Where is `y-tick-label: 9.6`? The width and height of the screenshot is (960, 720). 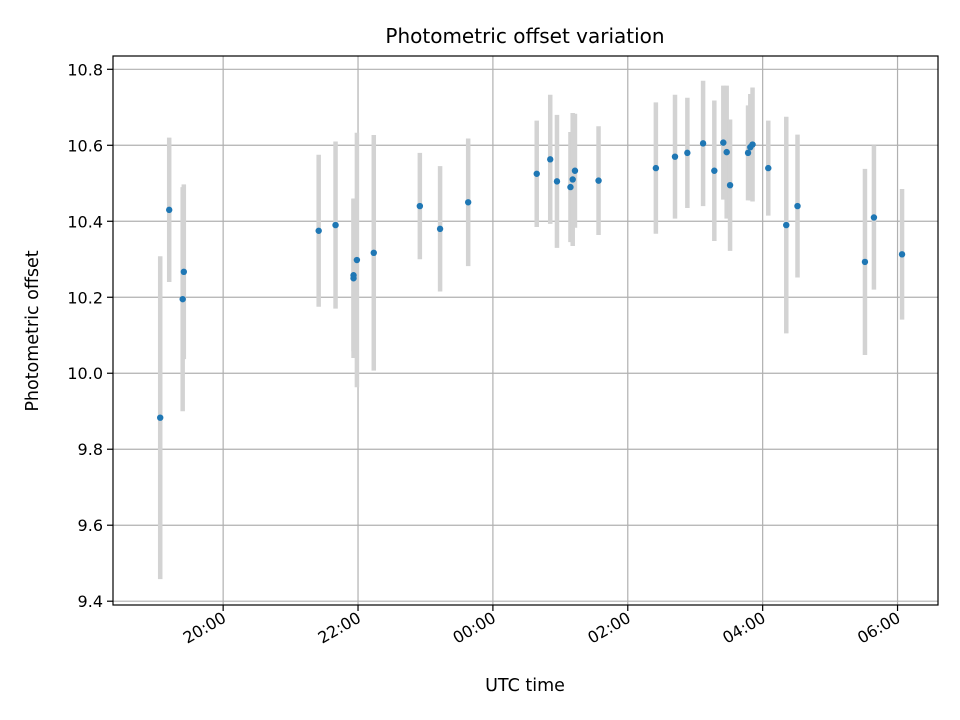
y-tick-label: 9.6 is located at coordinates (90, 525).